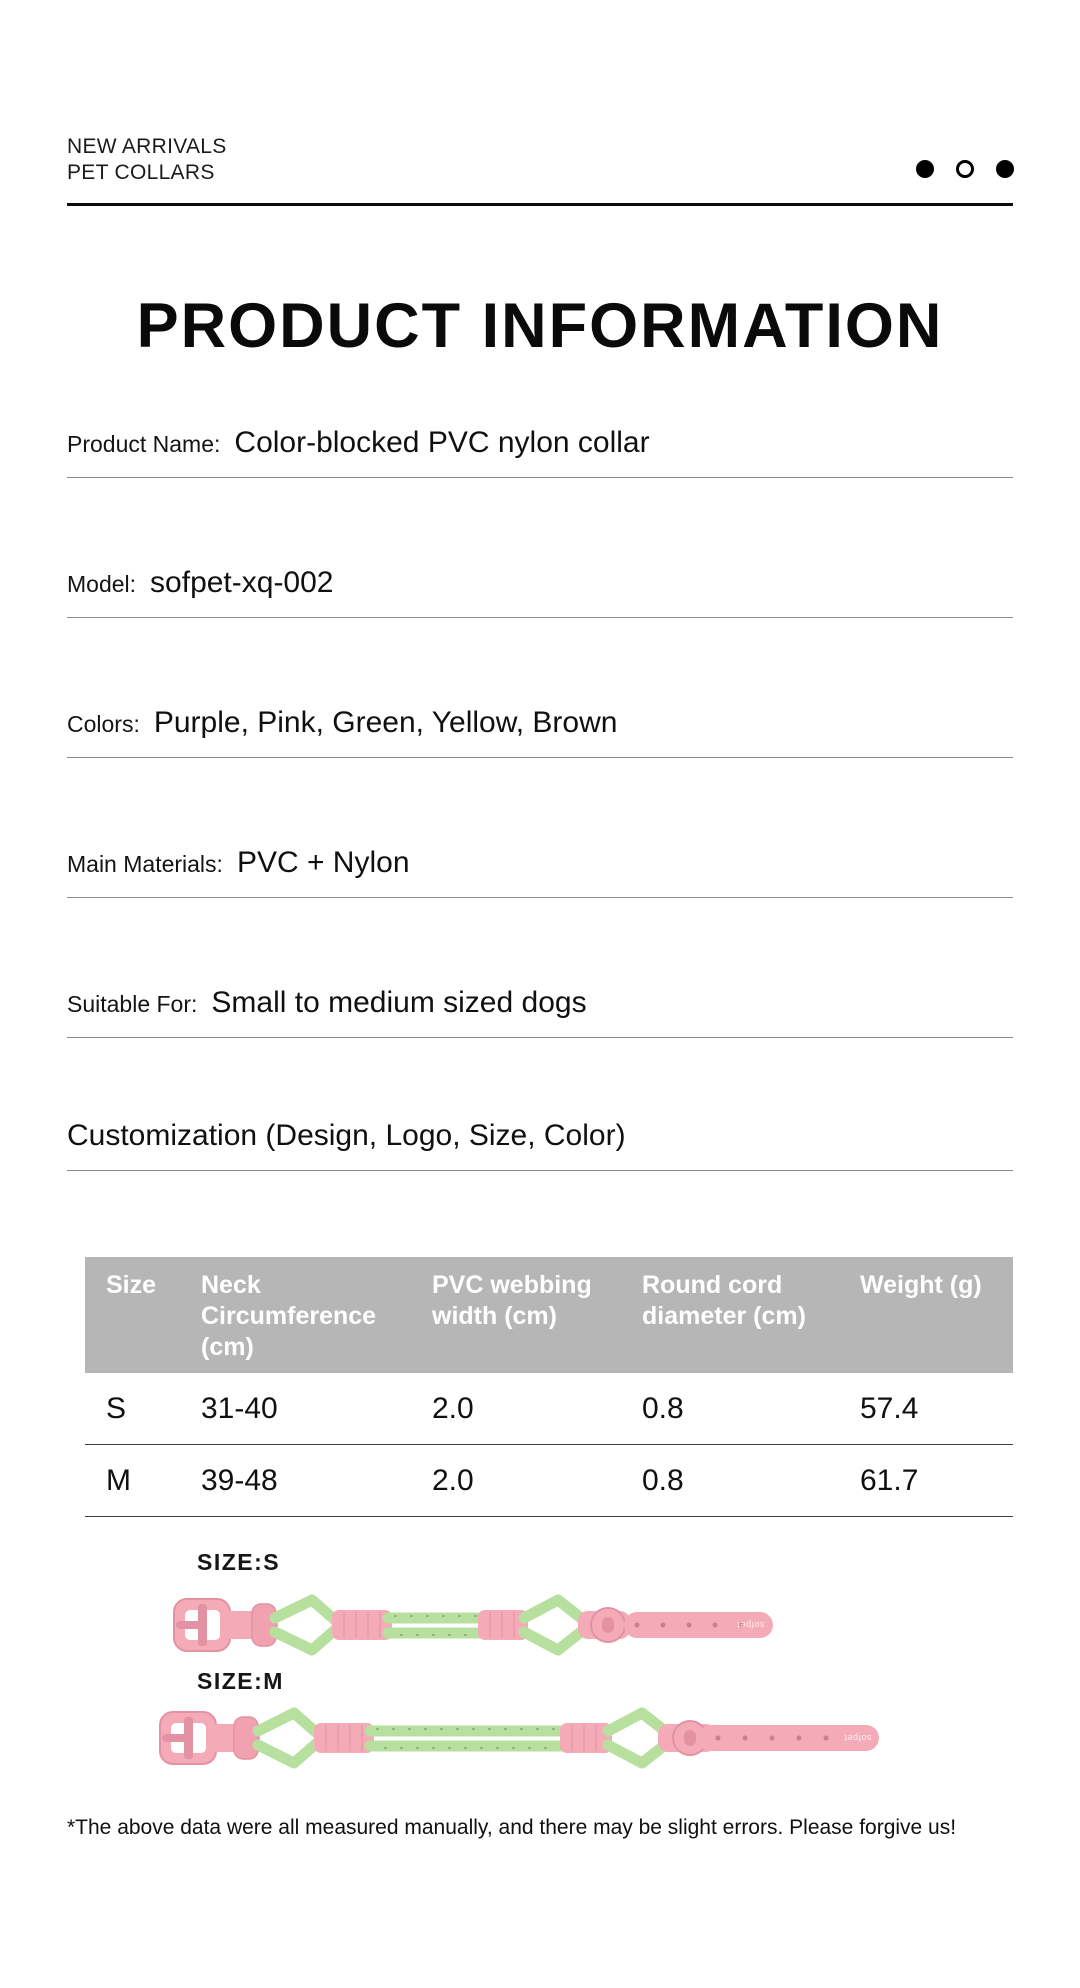 The width and height of the screenshot is (1080, 1988). I want to click on cell-weight: 57.4, so click(889, 1408).